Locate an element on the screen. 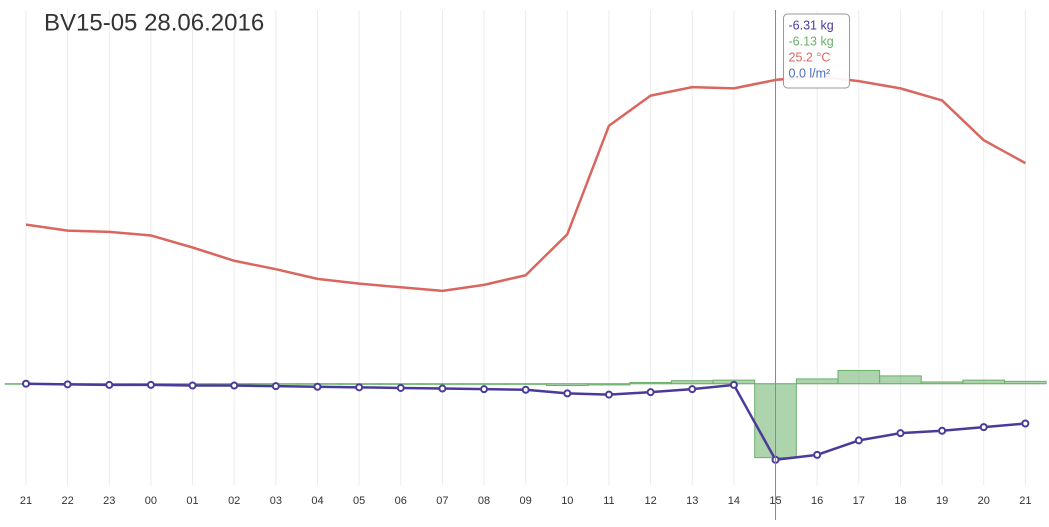  chart-title: BV15-05 28.06.2016 is located at coordinates (154, 22).